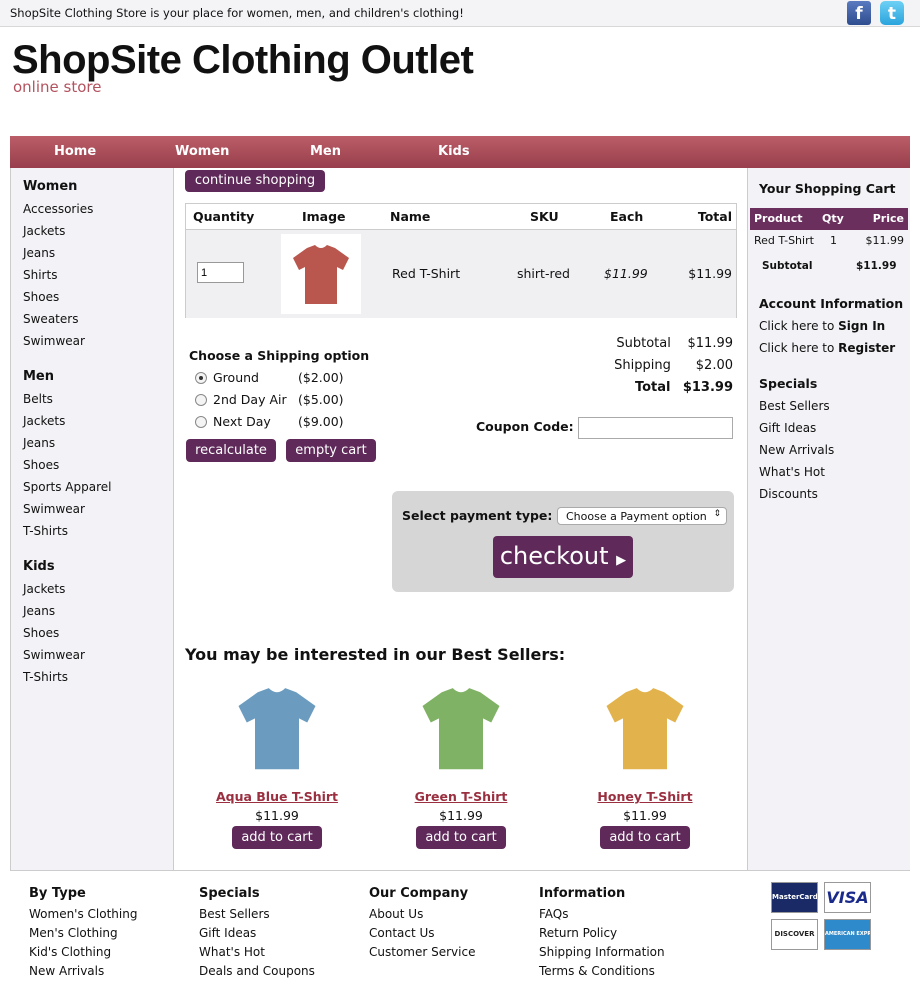  Describe the element at coordinates (255, 181) in the screenshot. I see `continue-shopping-button: continue shopping` at that location.